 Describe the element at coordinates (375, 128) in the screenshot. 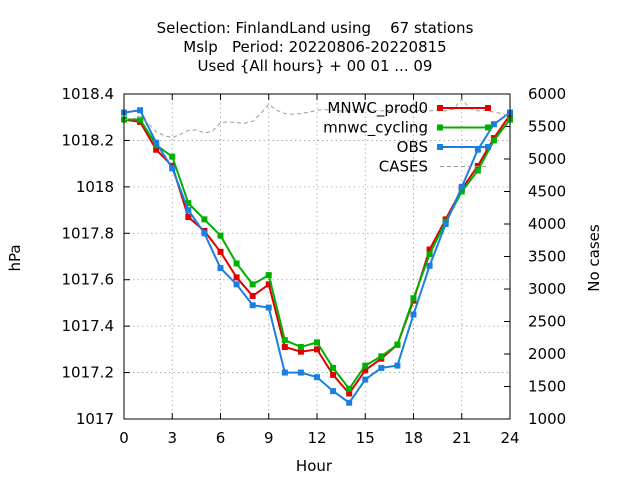

I see `legend-label: mnwc_cycling` at that location.